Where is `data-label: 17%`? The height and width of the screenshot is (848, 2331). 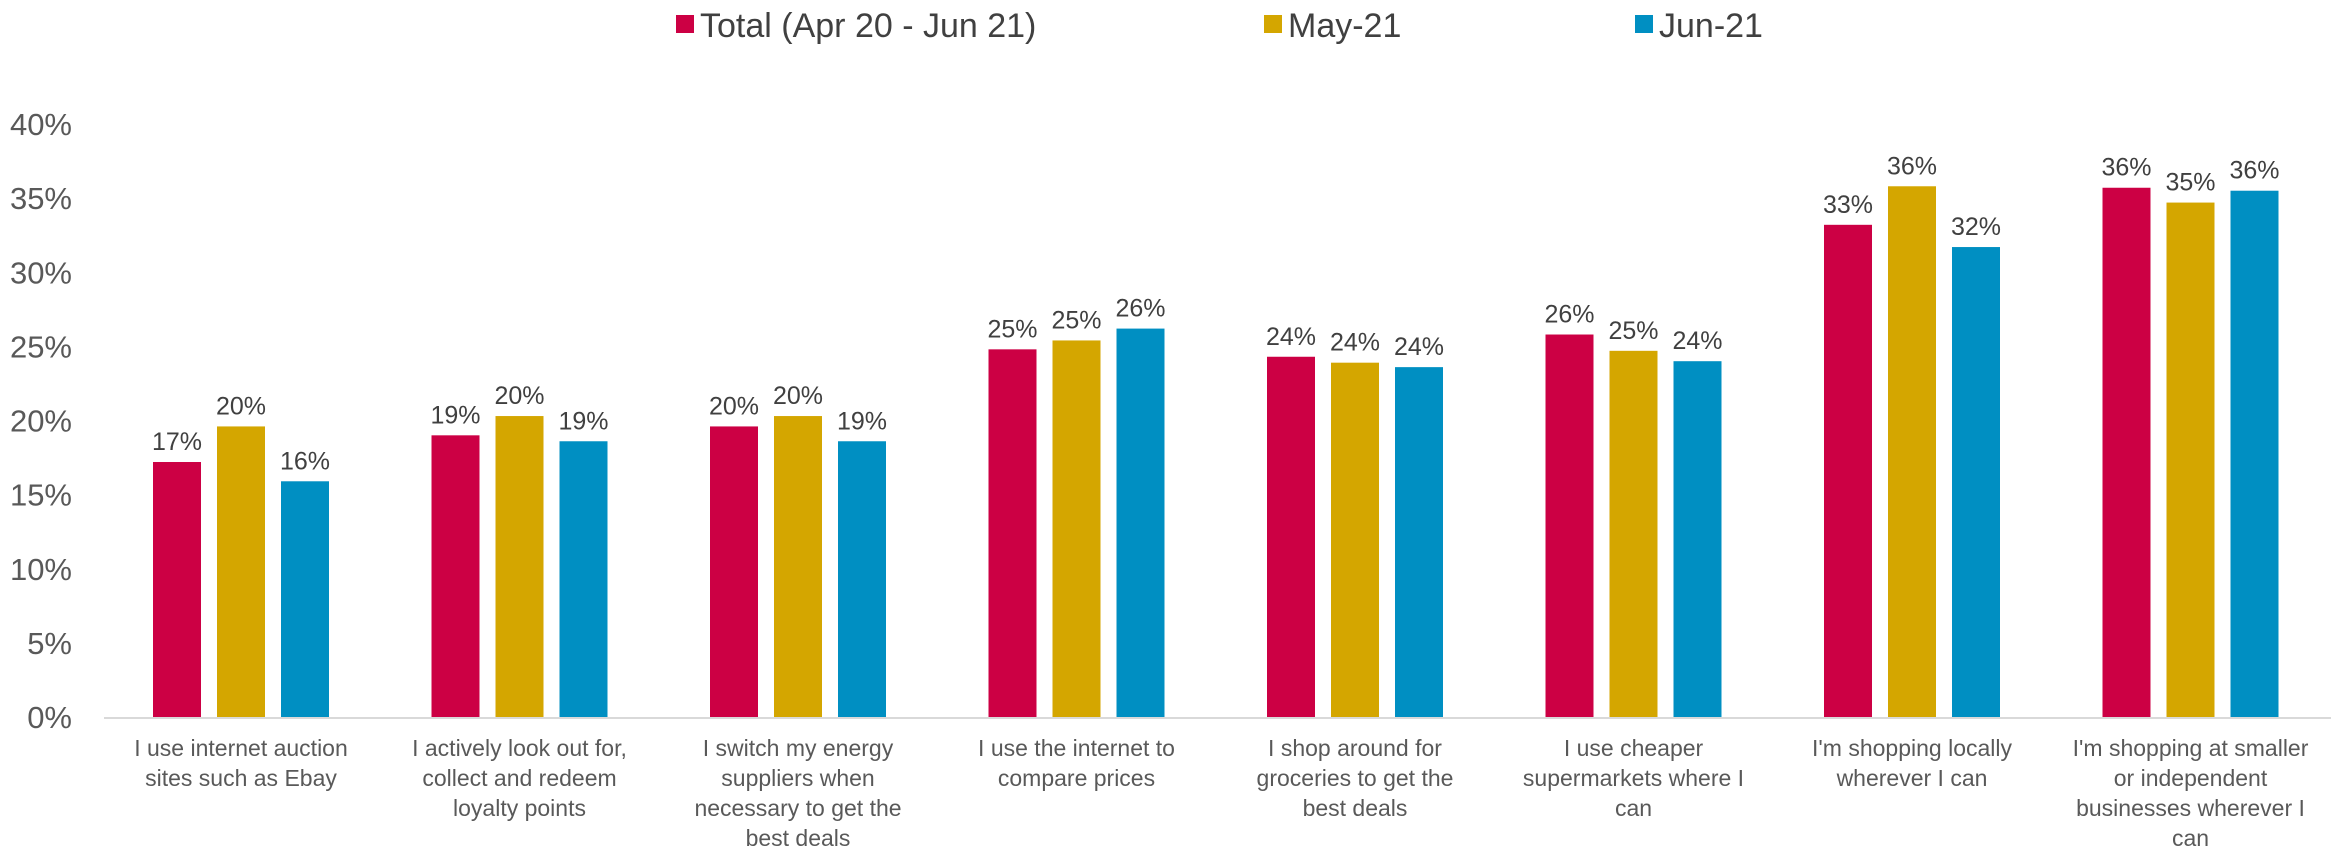
data-label: 17% is located at coordinates (177, 442).